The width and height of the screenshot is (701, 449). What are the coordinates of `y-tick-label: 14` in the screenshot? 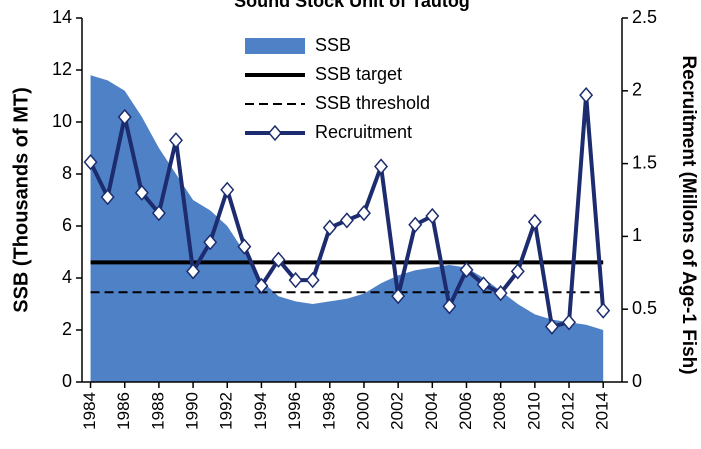 It's located at (62, 17).